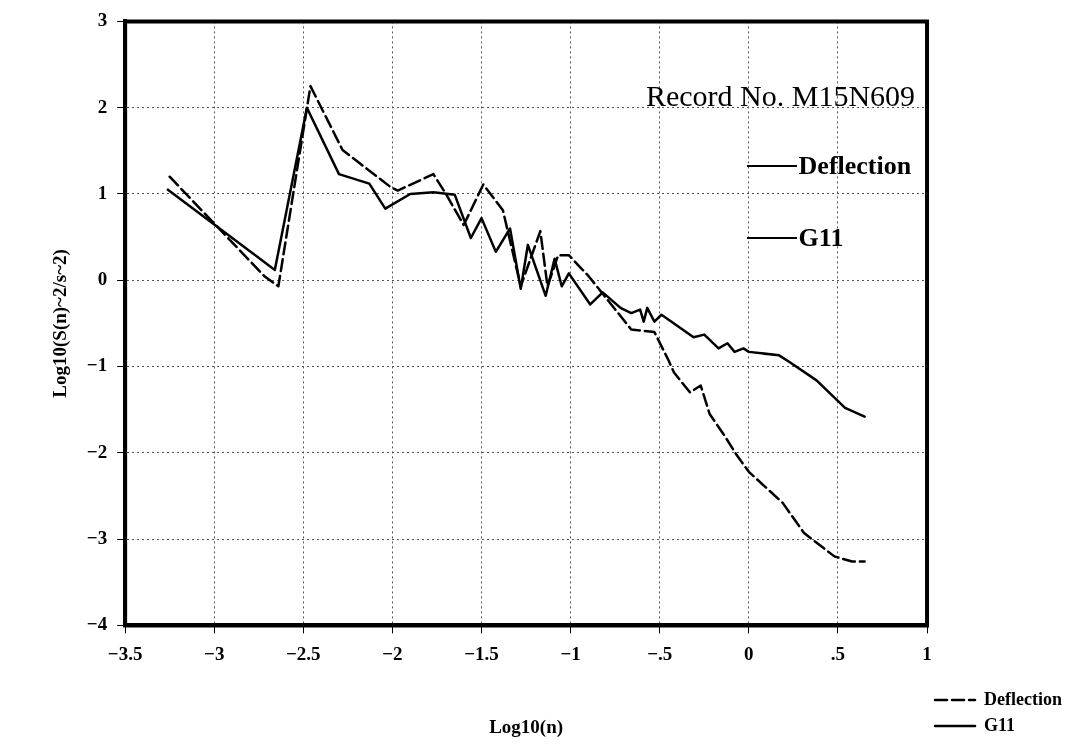 Image resolution: width=1080 pixels, height=753 pixels. What do you see at coordinates (125, 653) in the screenshot?
I see `x-tick-label: −3.5` at bounding box center [125, 653].